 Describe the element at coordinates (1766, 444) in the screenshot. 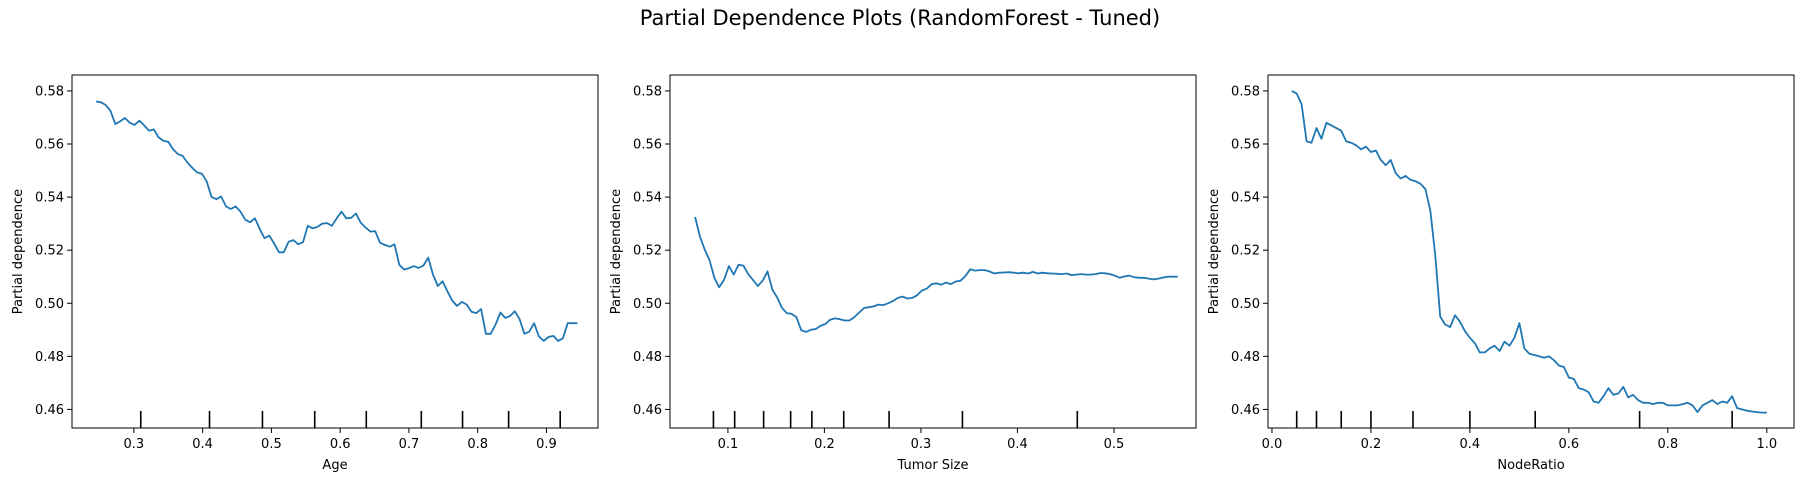

I see `x-tick-label: 1.0` at that location.